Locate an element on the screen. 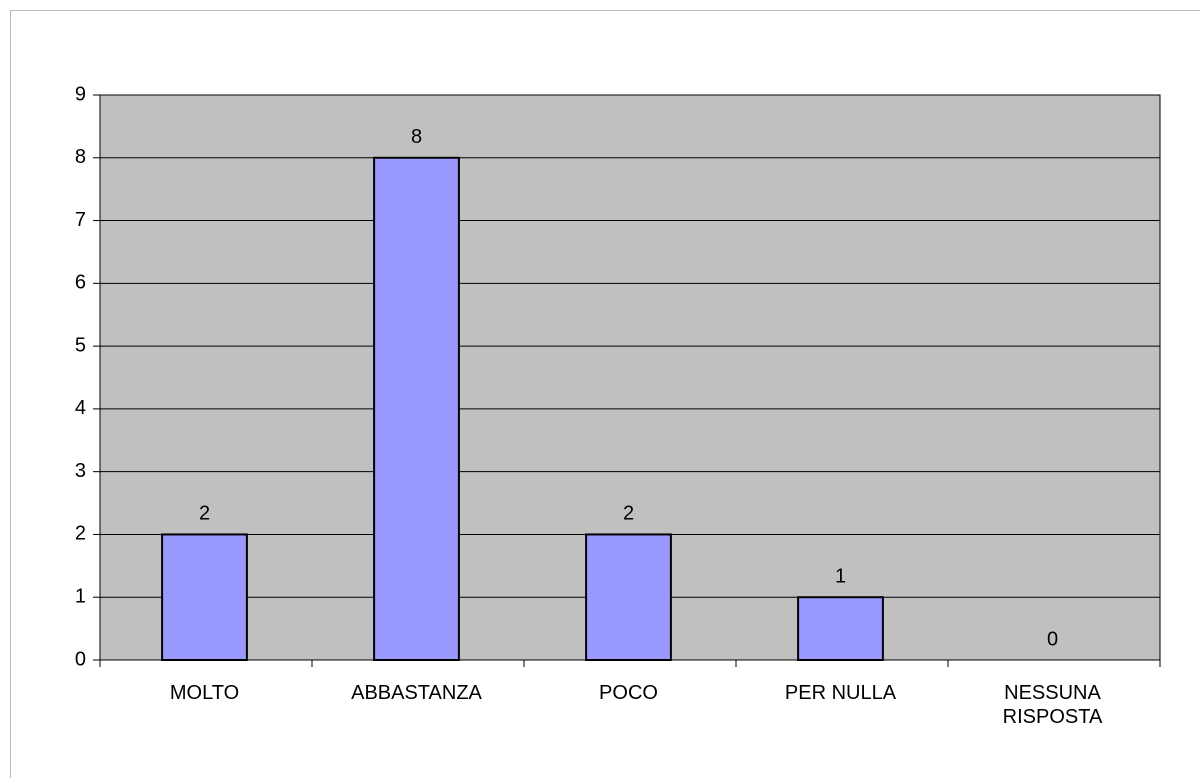 This screenshot has height=778, width=1200. y-tick-label: 7 is located at coordinates (80, 220).